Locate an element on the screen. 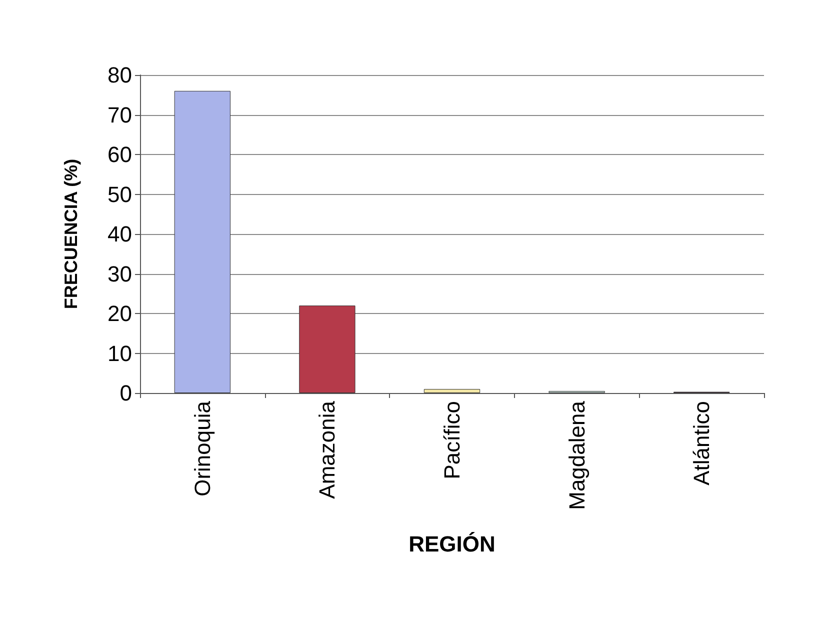 The height and width of the screenshot is (633, 814). x-tick-label: Orinoquia is located at coordinates (202, 448).